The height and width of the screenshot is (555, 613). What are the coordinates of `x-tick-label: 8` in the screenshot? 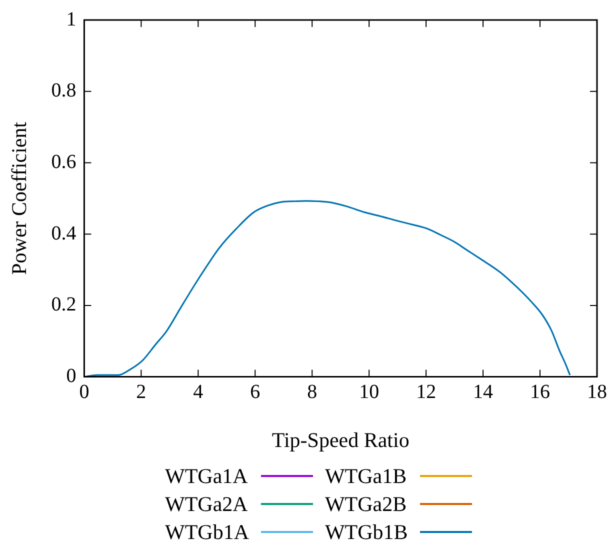 It's located at (312, 392).